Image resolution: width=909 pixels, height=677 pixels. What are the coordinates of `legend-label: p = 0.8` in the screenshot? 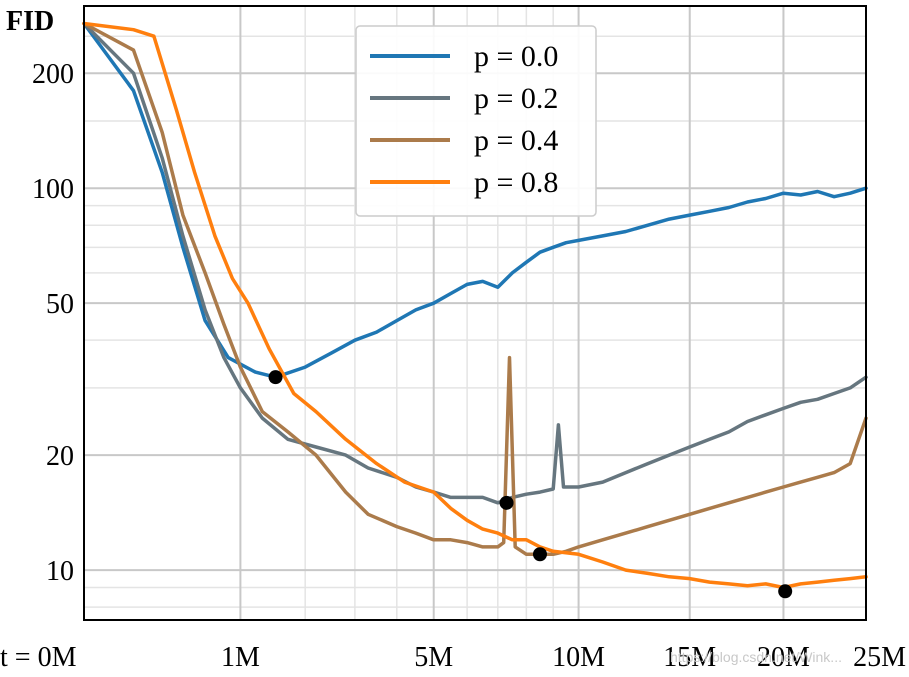 It's located at (516, 182).